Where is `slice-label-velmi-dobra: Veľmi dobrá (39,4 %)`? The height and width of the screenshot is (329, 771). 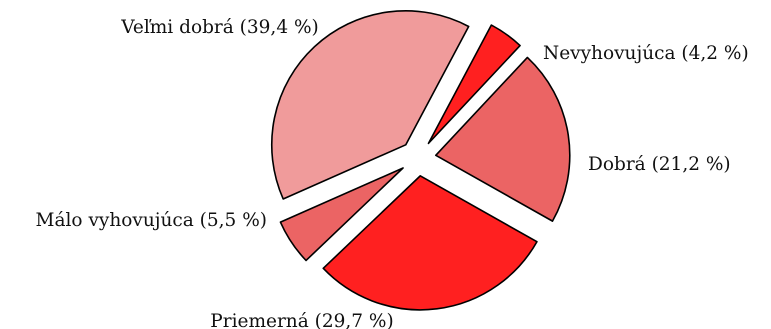 slice-label-velmi-dobra: Veľmi dobrá (39,4 %) is located at coordinates (219, 27).